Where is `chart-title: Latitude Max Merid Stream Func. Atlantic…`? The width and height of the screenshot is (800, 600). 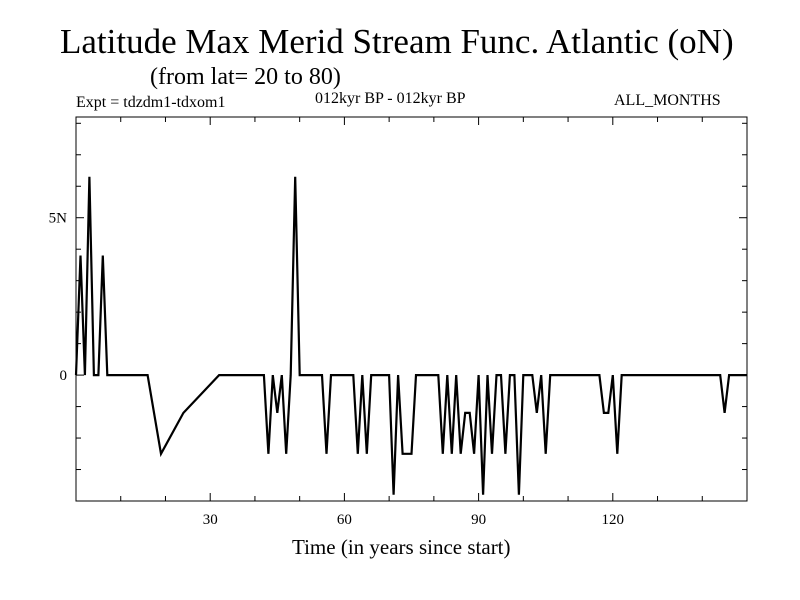 chart-title: Latitude Max Merid Stream Func. Atlantic… is located at coordinates (397, 41).